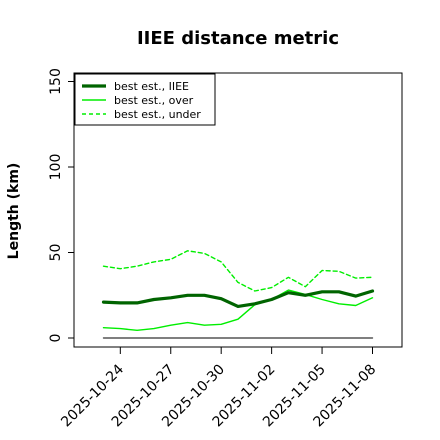 The width and height of the screenshot is (440, 440). Describe the element at coordinates (61, 205) in the screenshot. I see `y-axis: 0 50 100 150` at that location.